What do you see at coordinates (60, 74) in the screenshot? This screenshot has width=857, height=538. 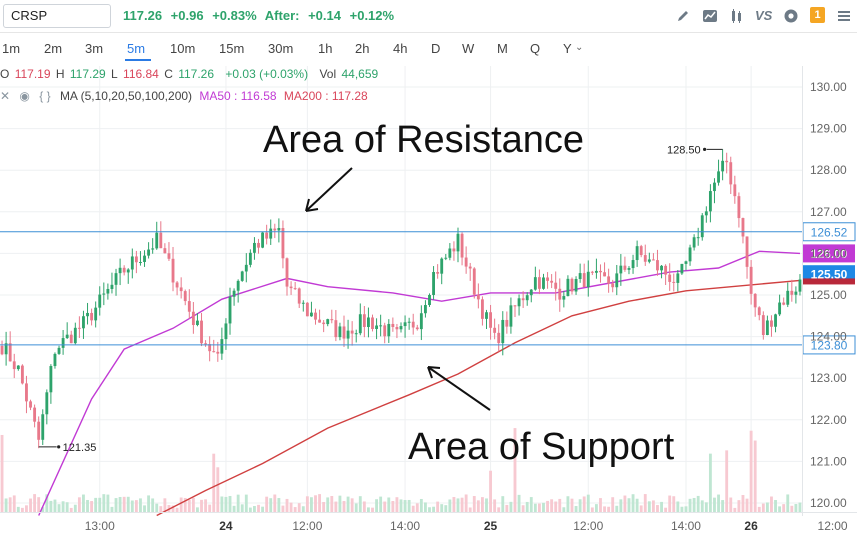 I see `high-label: H` at bounding box center [60, 74].